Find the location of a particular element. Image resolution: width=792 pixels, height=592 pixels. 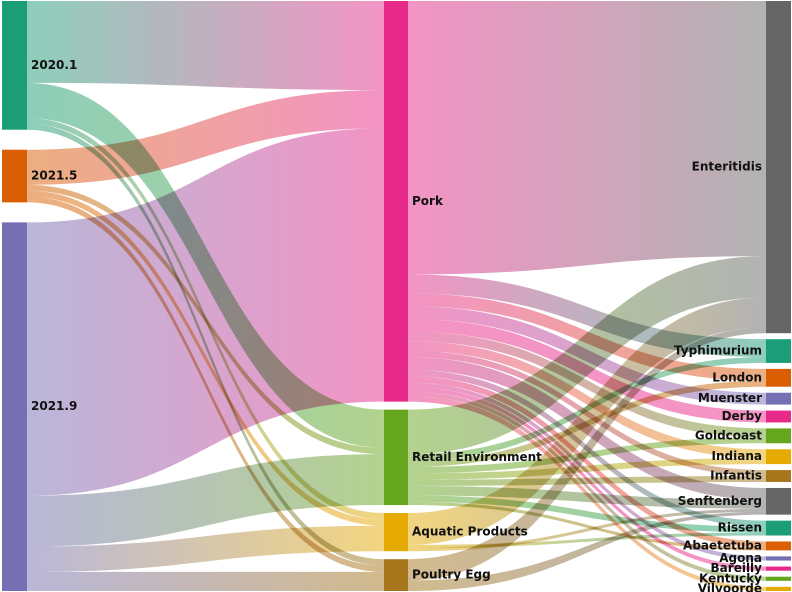

node-label-abaetetuba: Abaetetuba is located at coordinates (722, 545).